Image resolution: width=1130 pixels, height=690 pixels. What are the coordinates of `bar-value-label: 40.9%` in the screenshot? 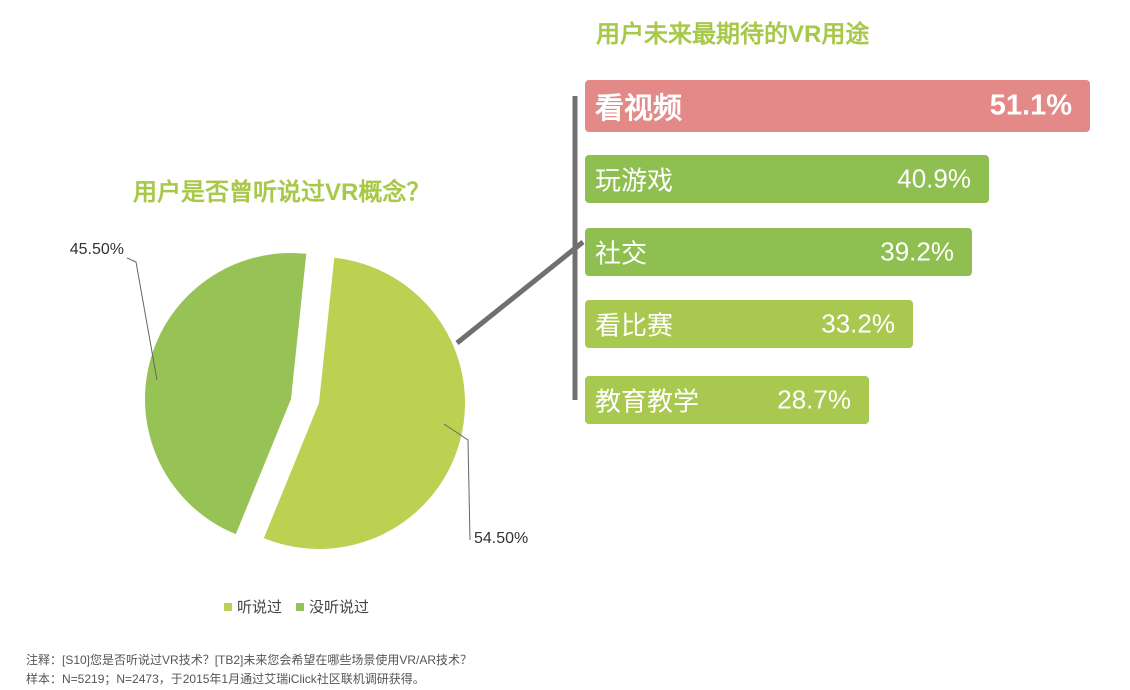 It's located at (934, 178).